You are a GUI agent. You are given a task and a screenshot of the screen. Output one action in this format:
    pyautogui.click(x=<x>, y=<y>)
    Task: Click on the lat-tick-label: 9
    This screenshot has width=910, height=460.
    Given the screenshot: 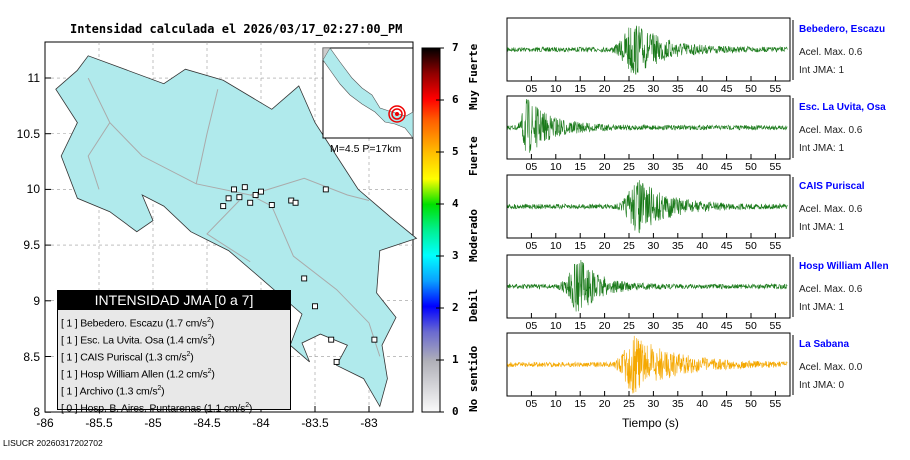 What is the action you would take?
    pyautogui.click(x=36, y=300)
    